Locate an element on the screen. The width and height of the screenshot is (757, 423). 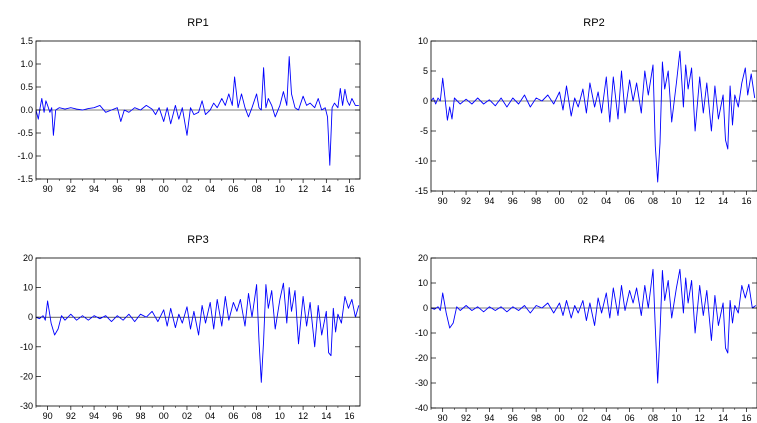
chart-title: RP3 is located at coordinates (197, 240).